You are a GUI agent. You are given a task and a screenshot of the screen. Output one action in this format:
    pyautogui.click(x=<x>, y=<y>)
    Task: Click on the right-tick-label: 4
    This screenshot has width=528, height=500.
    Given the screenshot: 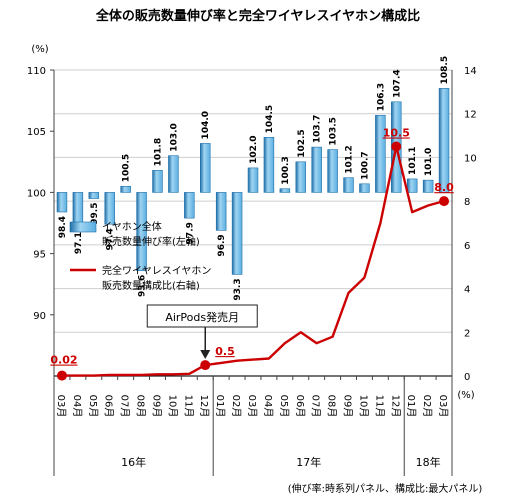 What is the action you would take?
    pyautogui.click(x=467, y=290)
    